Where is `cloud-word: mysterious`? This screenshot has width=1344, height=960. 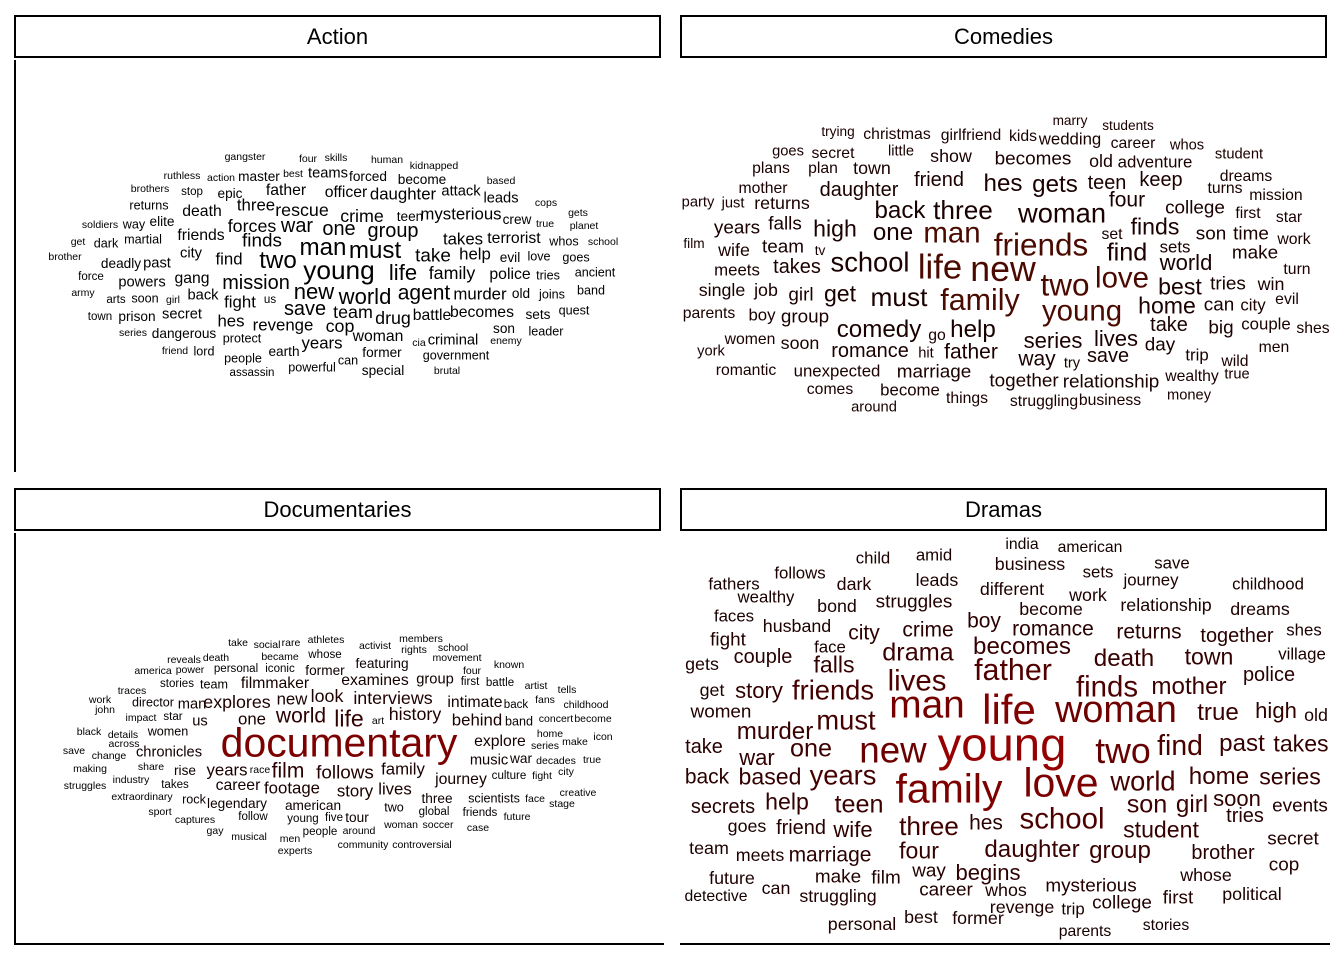
cloud-word: mysterious is located at coordinates (461, 214).